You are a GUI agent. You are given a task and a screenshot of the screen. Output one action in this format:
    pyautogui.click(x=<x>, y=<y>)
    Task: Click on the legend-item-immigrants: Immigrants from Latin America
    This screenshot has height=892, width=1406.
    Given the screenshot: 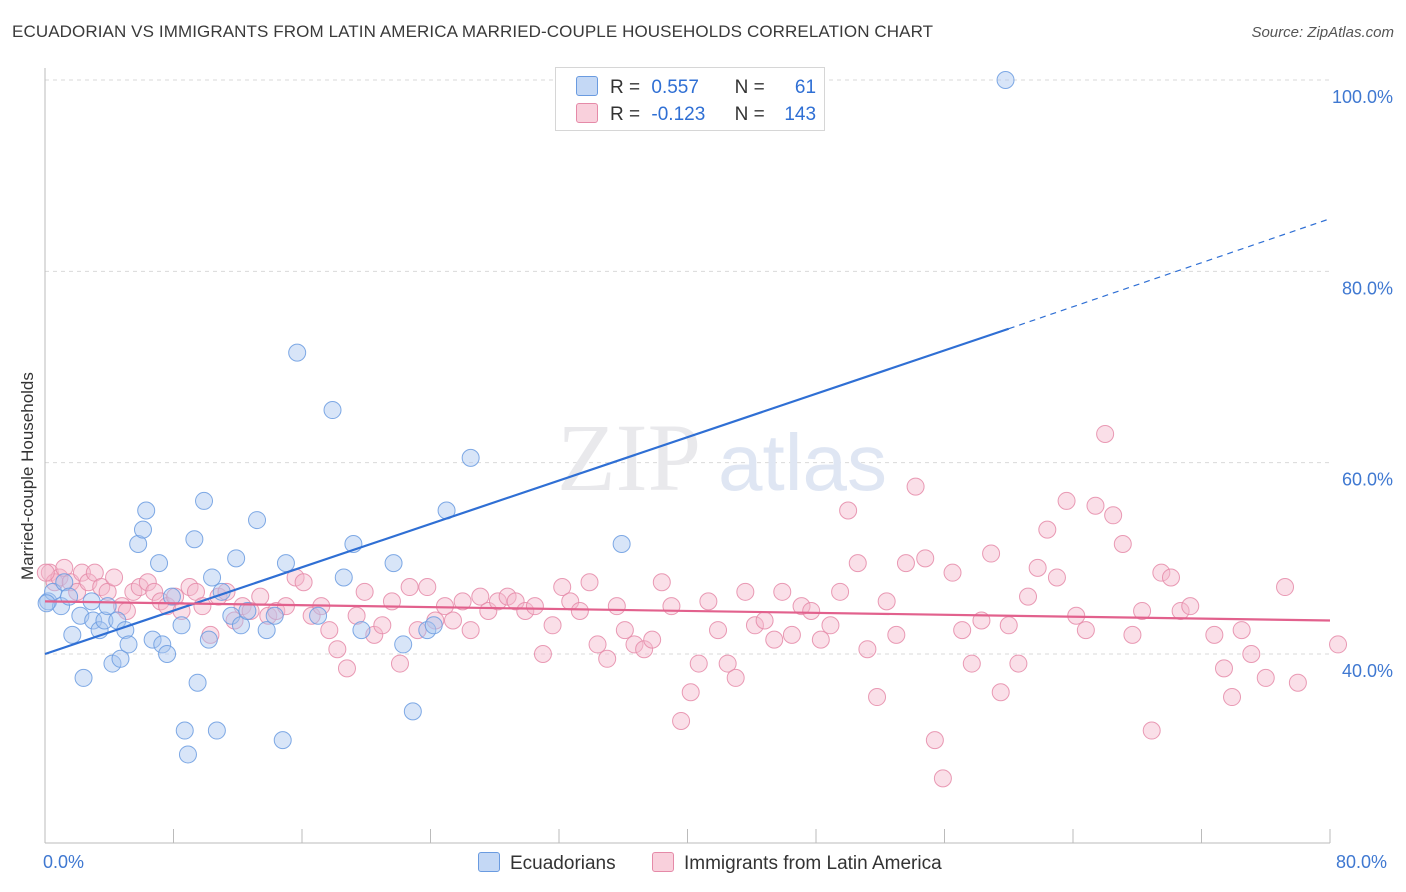 What is the action you would take?
    pyautogui.click(x=797, y=863)
    